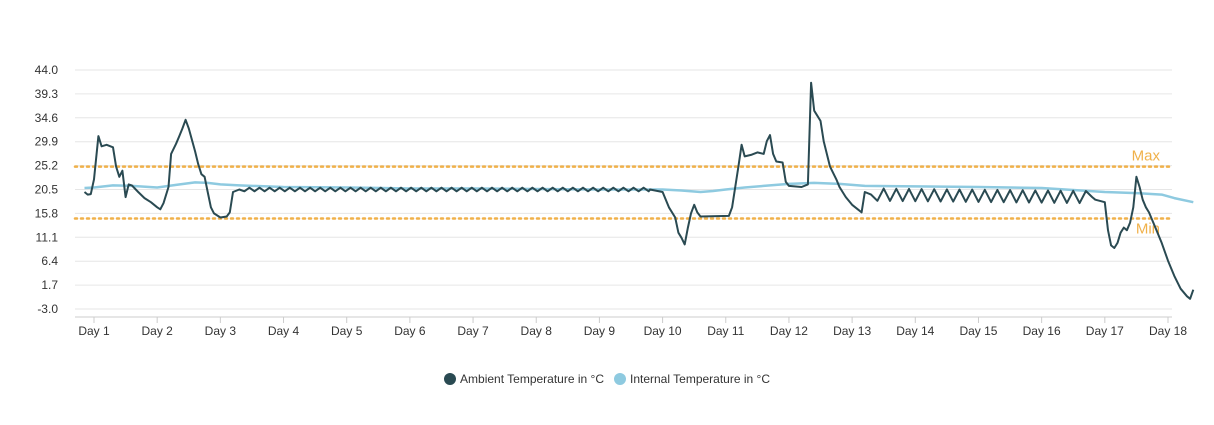 The image size is (1214, 425). What do you see at coordinates (47, 166) in the screenshot?
I see `y-tick-label: 25.2` at bounding box center [47, 166].